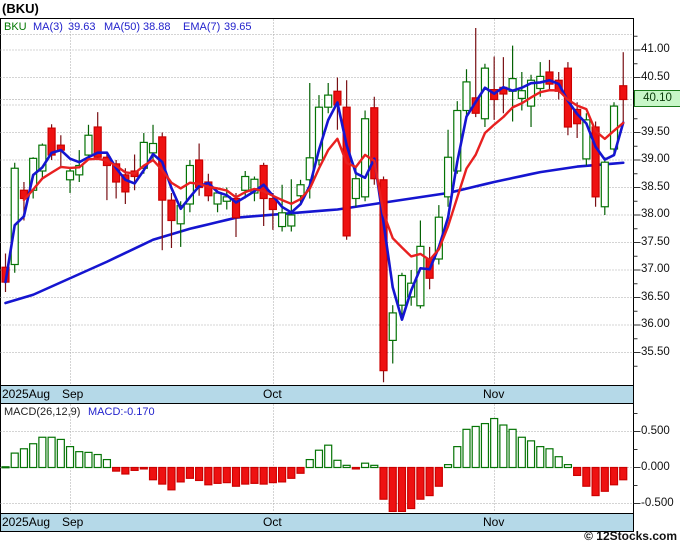 This screenshot has height=546, width=680. I want to click on page-title: (BKU), so click(20, 8).